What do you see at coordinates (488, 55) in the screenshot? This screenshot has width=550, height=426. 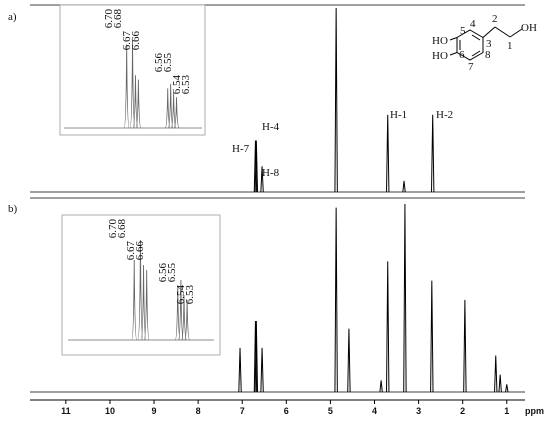 I see `atom-number: 8` at bounding box center [488, 55].